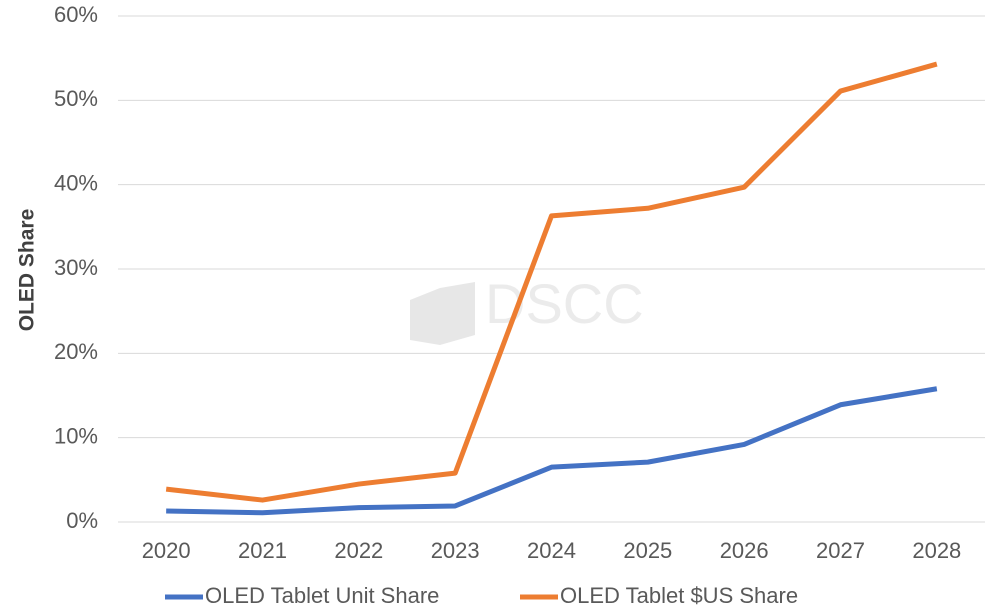 The width and height of the screenshot is (1000, 616). Describe the element at coordinates (76, 182) in the screenshot. I see `y-tick-label: 40%` at that location.